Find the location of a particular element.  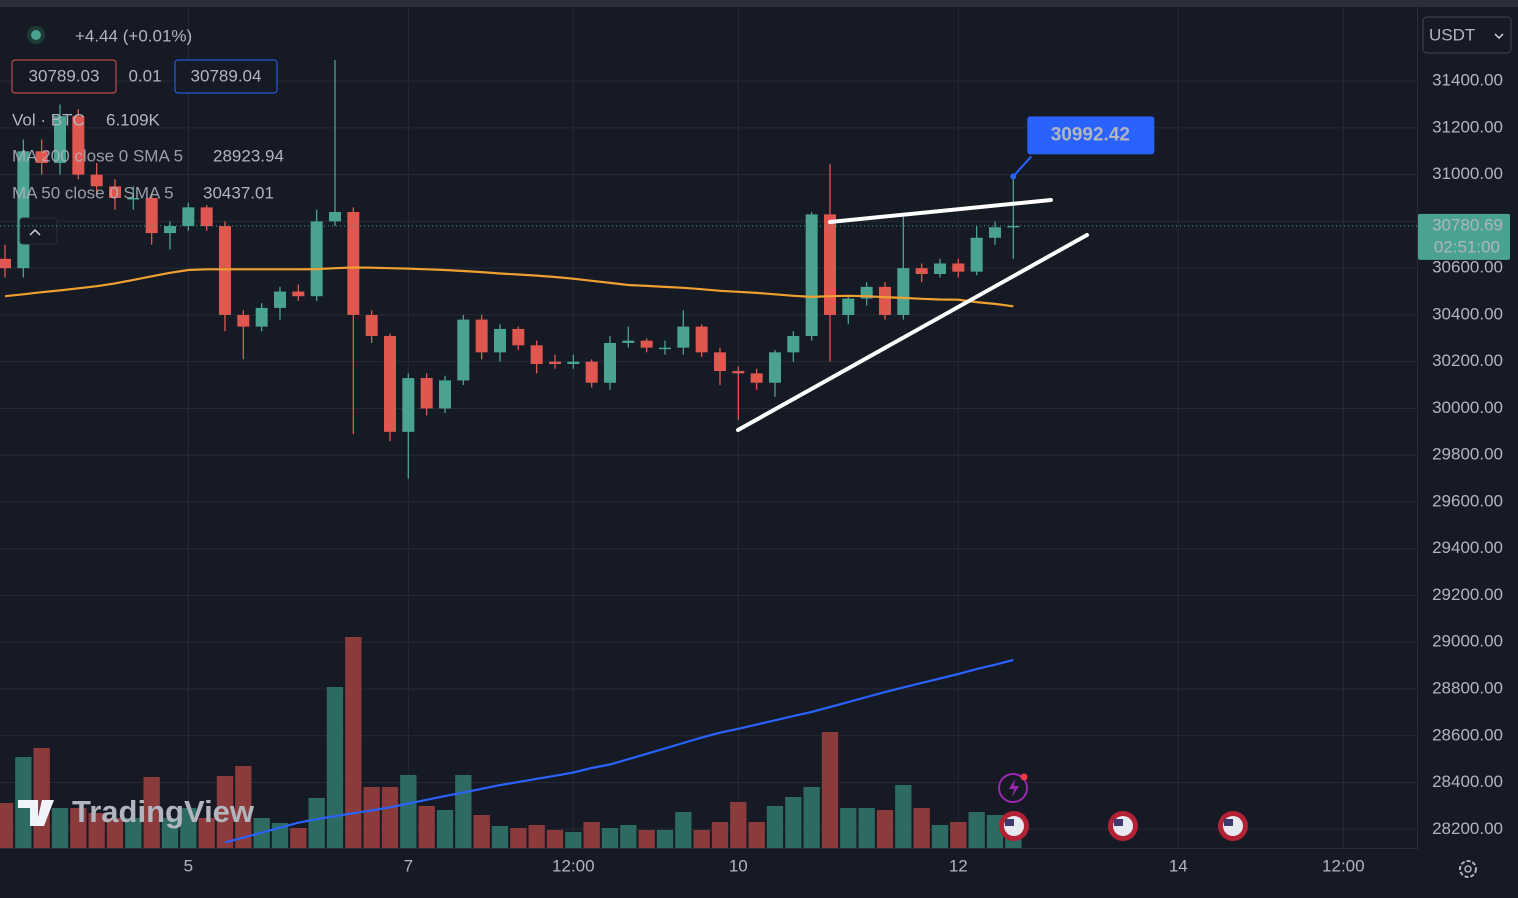

status-dot is located at coordinates (36, 35).